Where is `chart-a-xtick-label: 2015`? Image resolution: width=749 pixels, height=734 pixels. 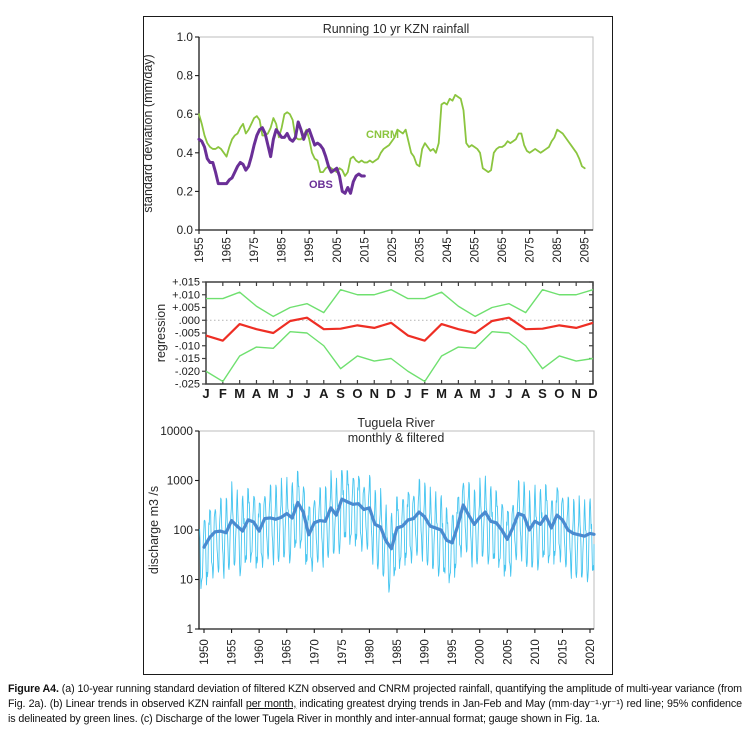 chart-a-xtick-label: 2015 is located at coordinates (365, 250).